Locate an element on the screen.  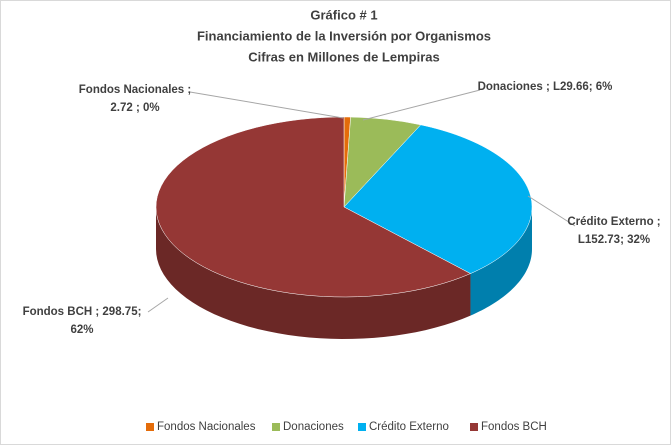
data-label: 2.72 ; 0% is located at coordinates (134, 108).